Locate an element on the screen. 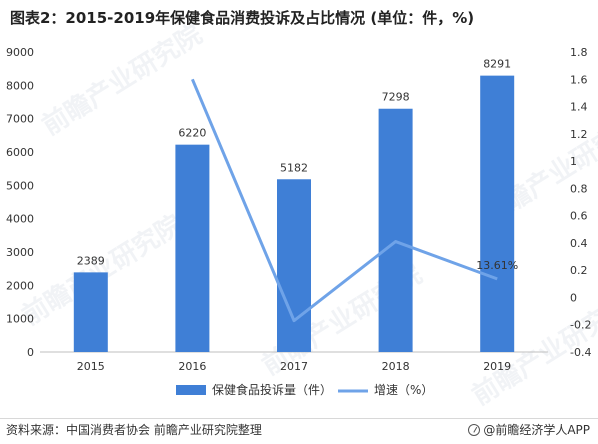 The height and width of the screenshot is (444, 598). y-right-tick-label: 1.2 is located at coordinates (579, 134).